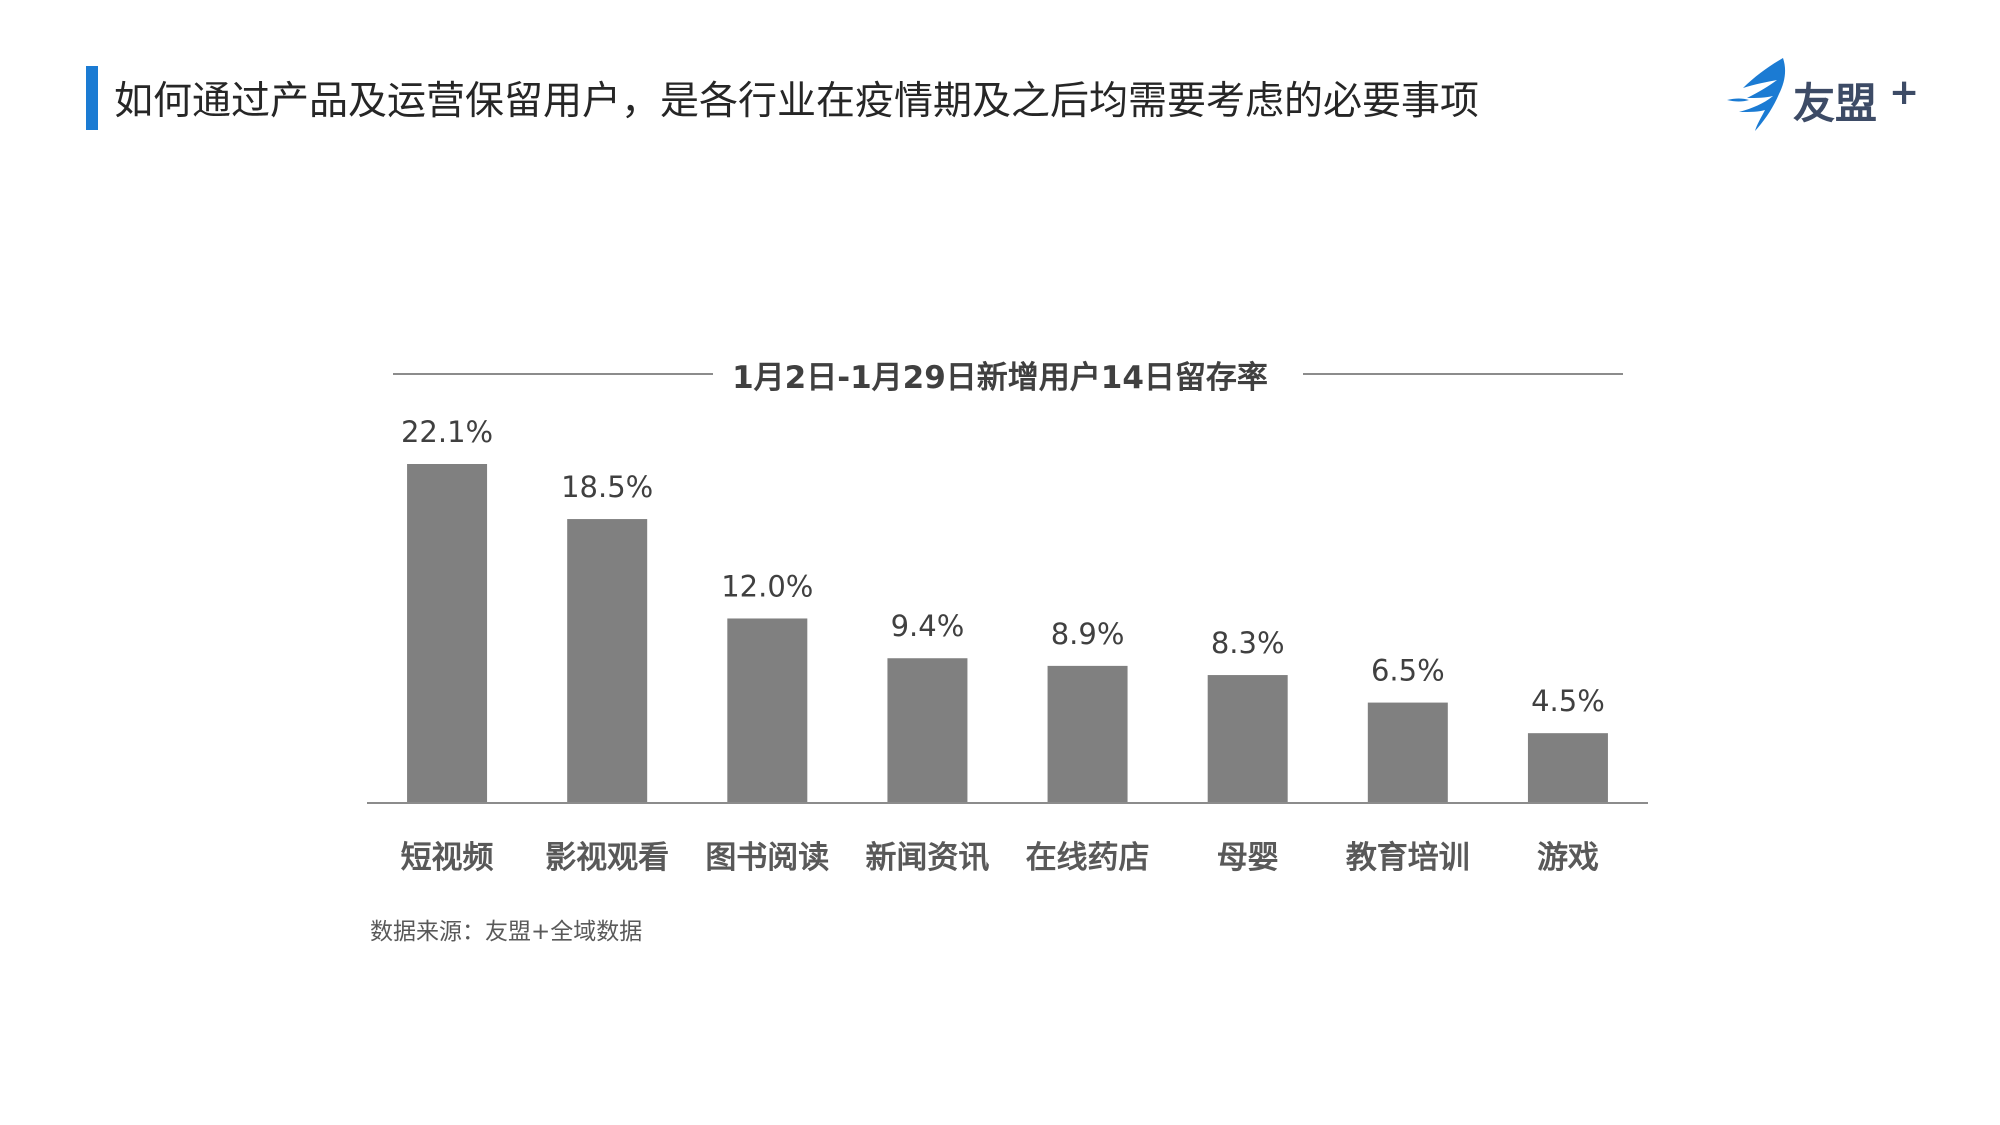 This screenshot has width=2000, height=1125. What do you see at coordinates (1088, 858) in the screenshot?
I see `category-label-4: 在线药店` at bounding box center [1088, 858].